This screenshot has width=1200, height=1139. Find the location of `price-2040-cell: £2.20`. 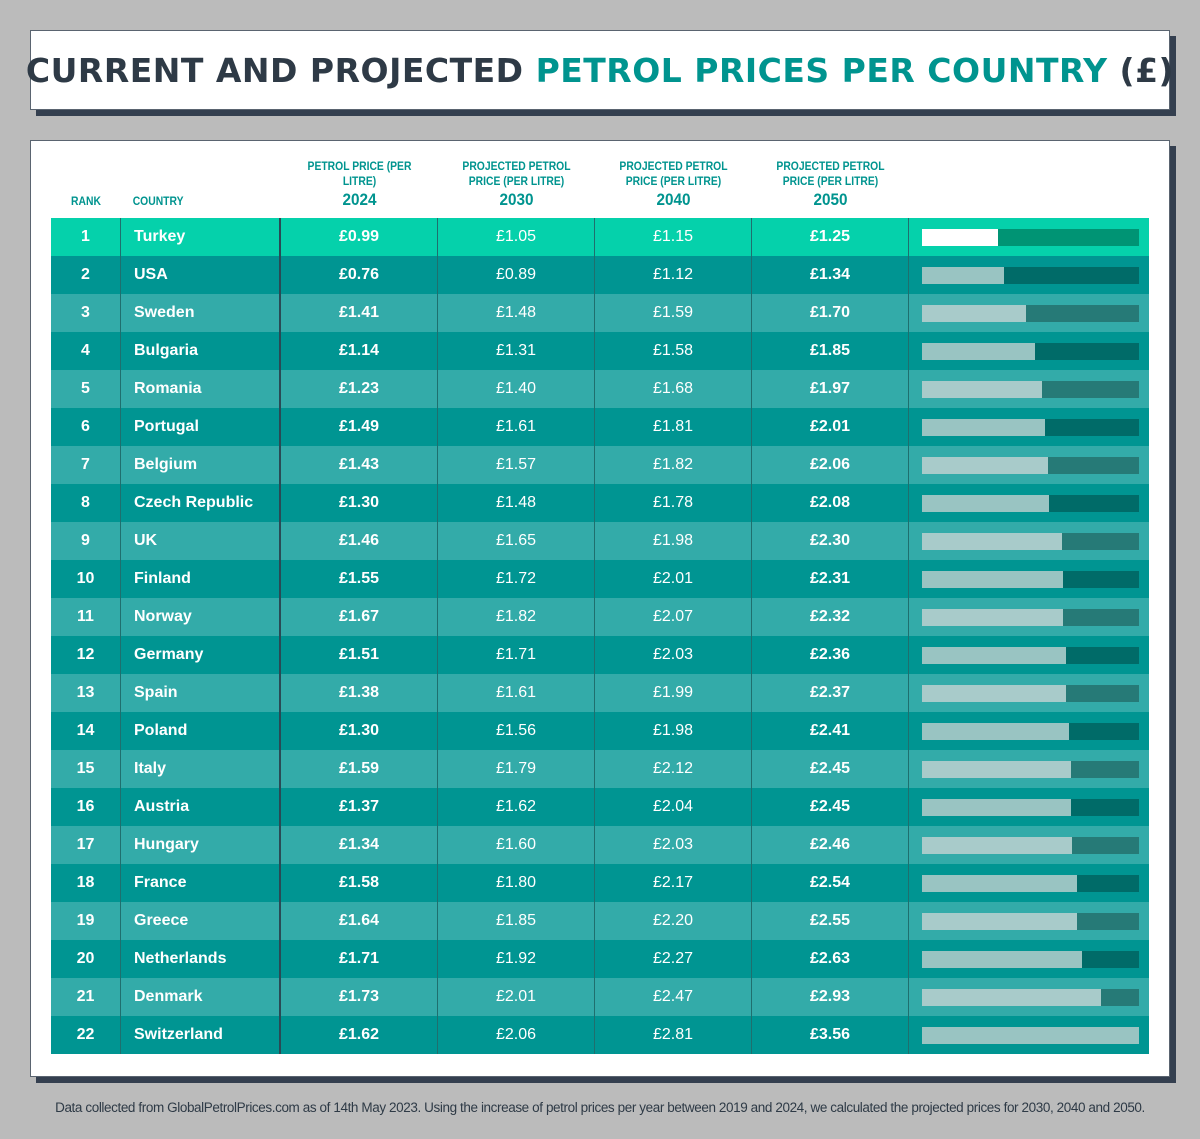

price-2040-cell: £2.20 is located at coordinates (673, 921).